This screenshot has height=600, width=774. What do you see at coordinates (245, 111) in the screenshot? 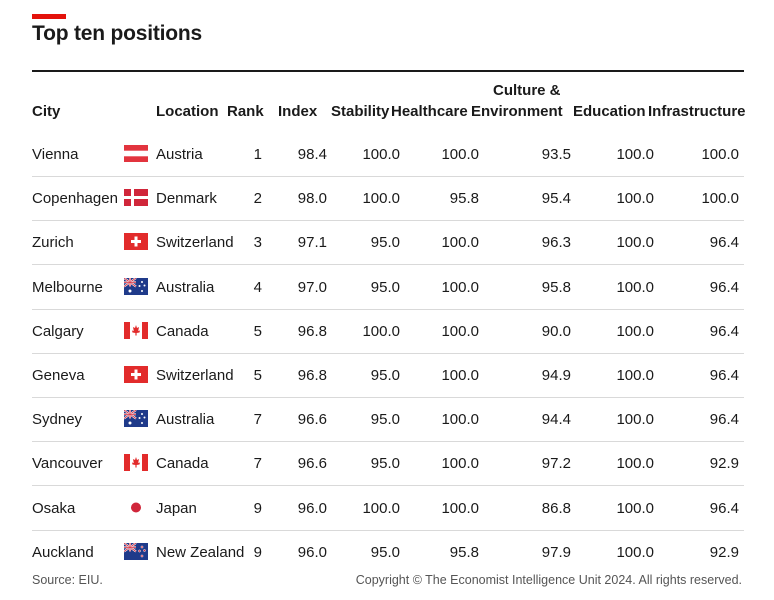
I see `header-rank: Rank` at bounding box center [245, 111].